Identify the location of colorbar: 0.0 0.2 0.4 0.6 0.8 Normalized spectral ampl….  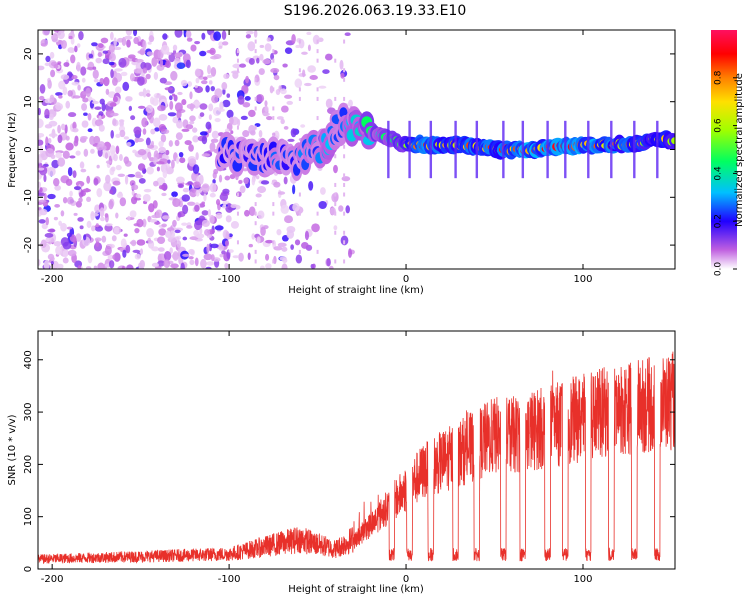
(728, 153).